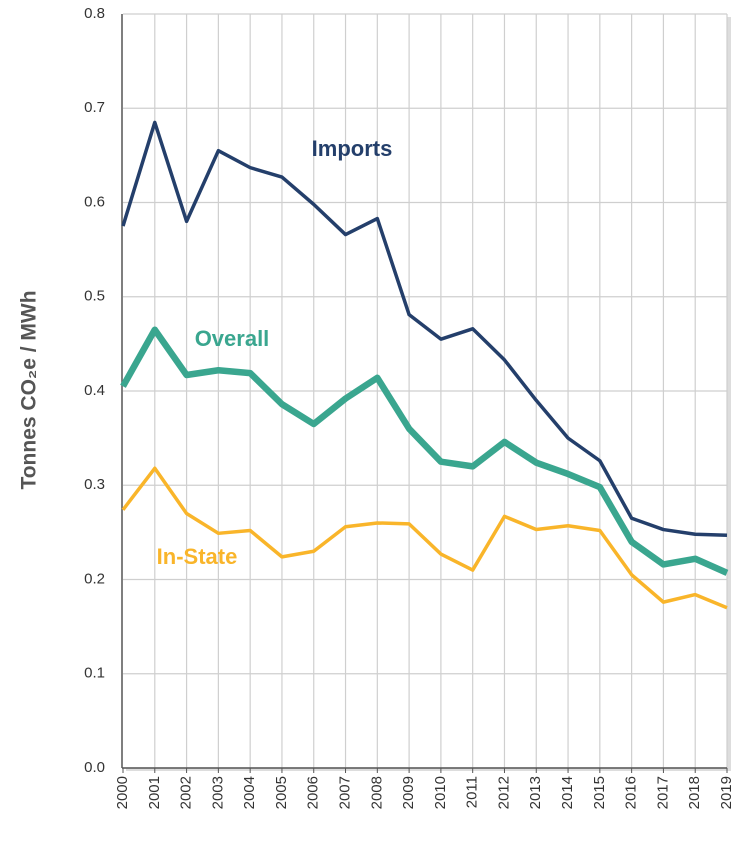  Describe the element at coordinates (631, 792) in the screenshot. I see `x-tick-label: 2016` at that location.